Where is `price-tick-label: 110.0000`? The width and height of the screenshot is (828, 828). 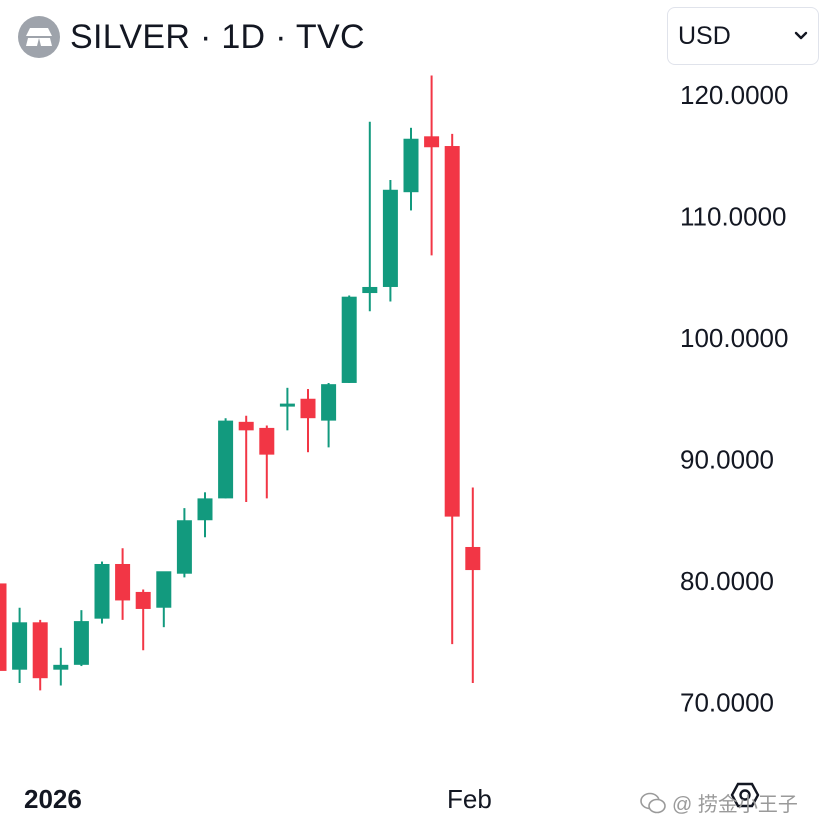
price-tick-label: 110.0000 is located at coordinates (733, 217).